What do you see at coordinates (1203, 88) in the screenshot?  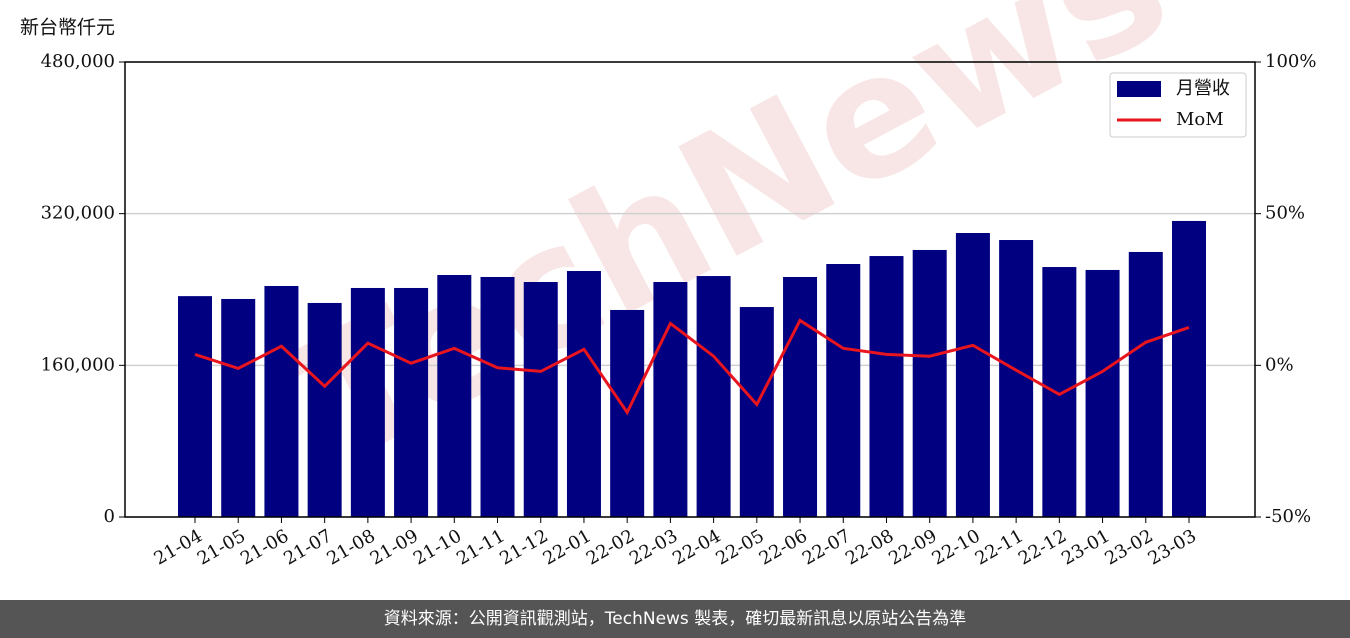 I see `legend-label: 月營收` at bounding box center [1203, 88].